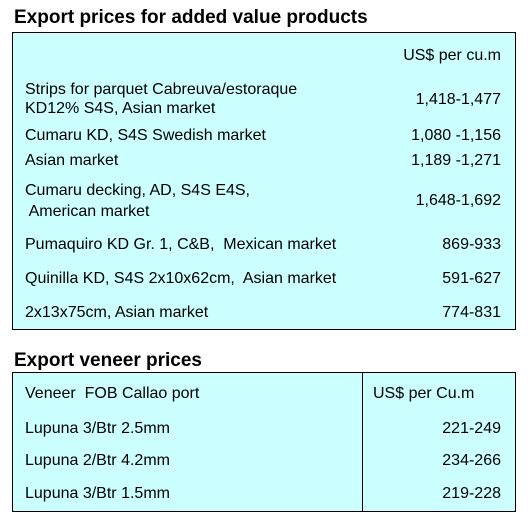 Image resolution: width=528 pixels, height=525 pixels. I want to click on product-label: Strips for parquet Cabreuva/estoraque, so click(161, 89).